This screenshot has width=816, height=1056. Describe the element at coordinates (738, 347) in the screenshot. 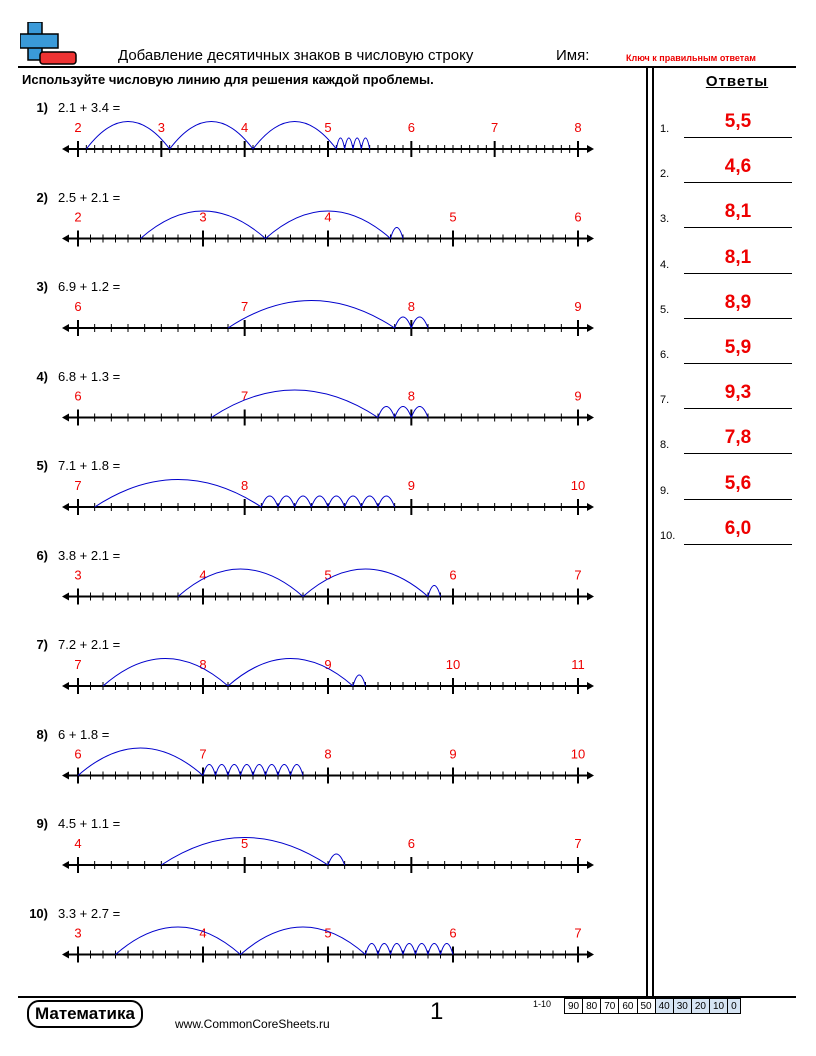

I see `answer-value: 5,9` at that location.